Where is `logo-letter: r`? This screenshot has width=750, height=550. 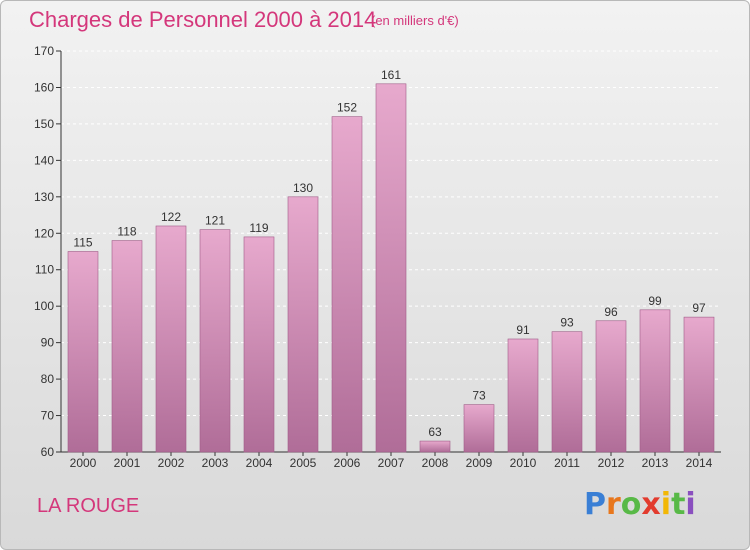
logo-letter: r is located at coordinates (613, 504).